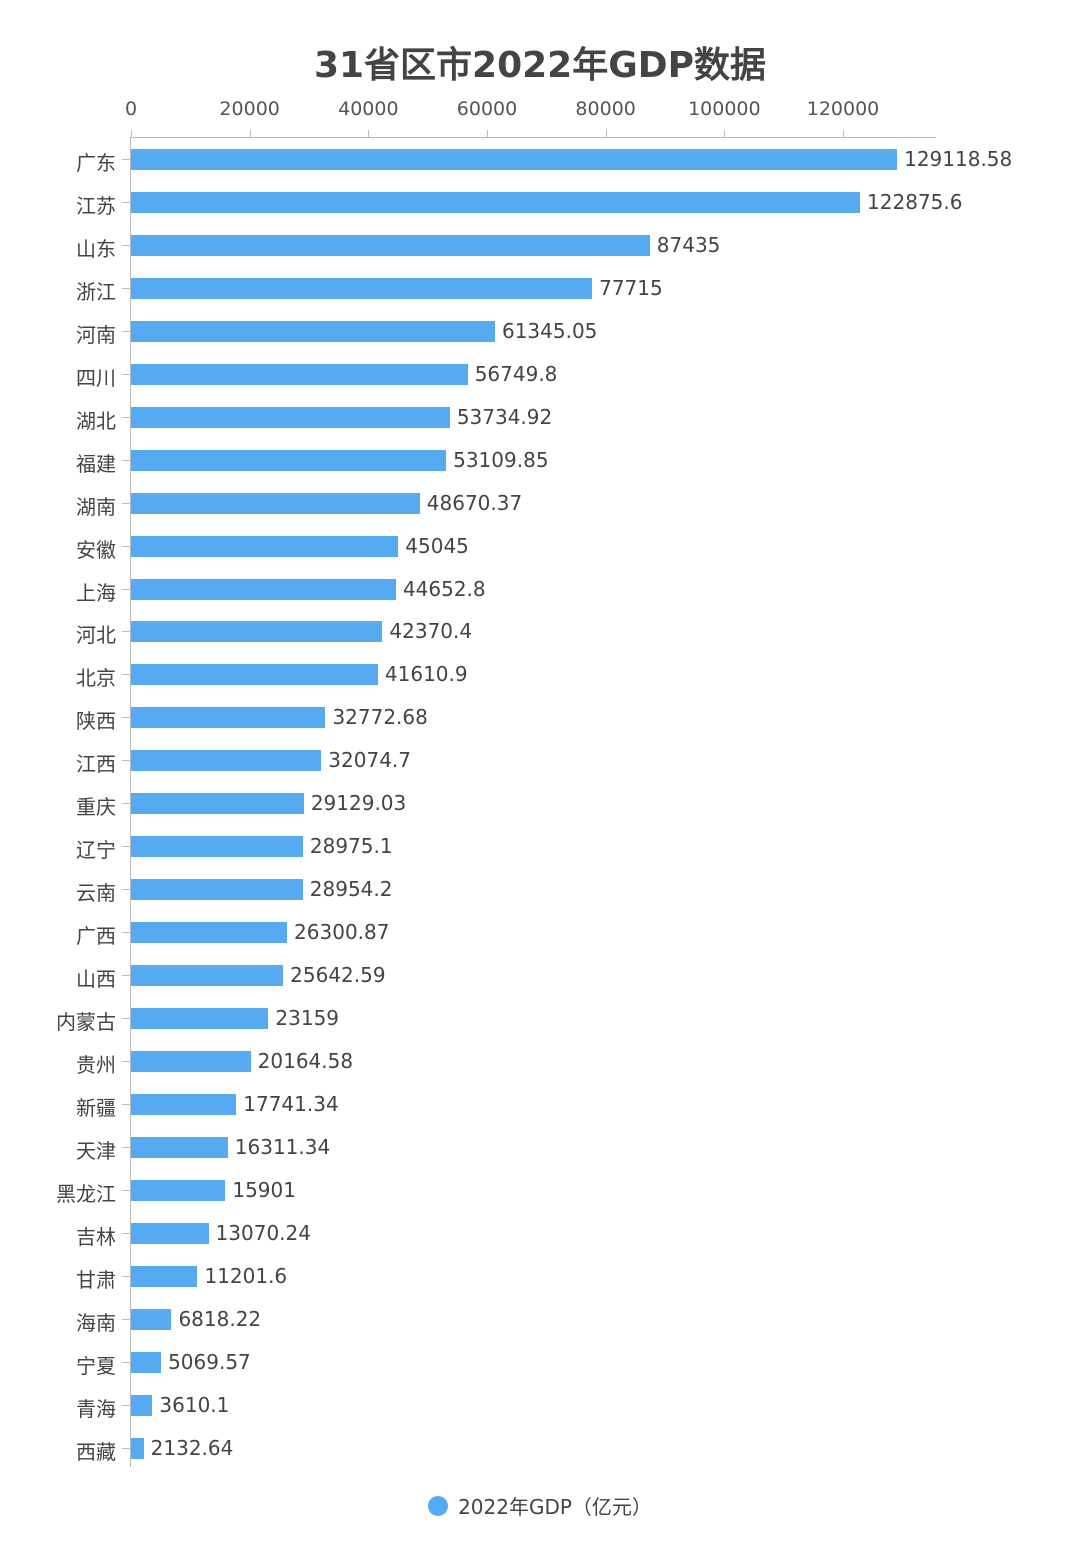 Image resolution: width=1080 pixels, height=1563 pixels. Describe the element at coordinates (540, 331) in the screenshot. I see `bar-row: 河南 61345.05` at that location.